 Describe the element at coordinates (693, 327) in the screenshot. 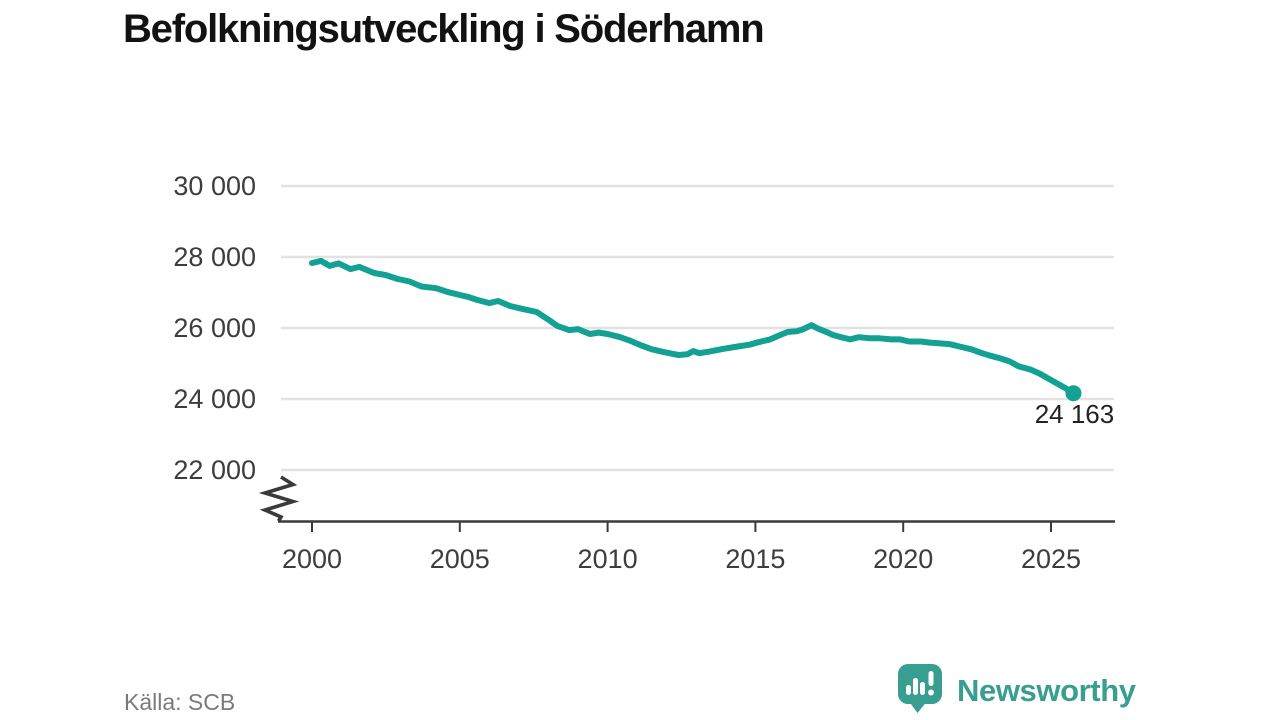

I see `population-line` at that location.